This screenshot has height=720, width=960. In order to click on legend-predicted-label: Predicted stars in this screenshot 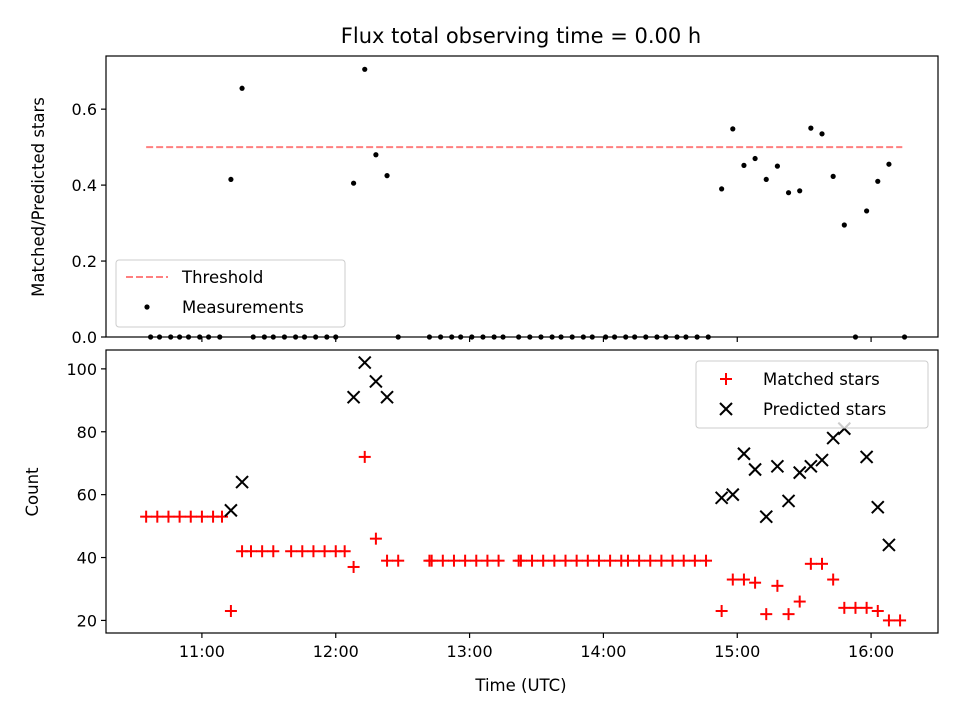, I will do `click(824, 409)`.